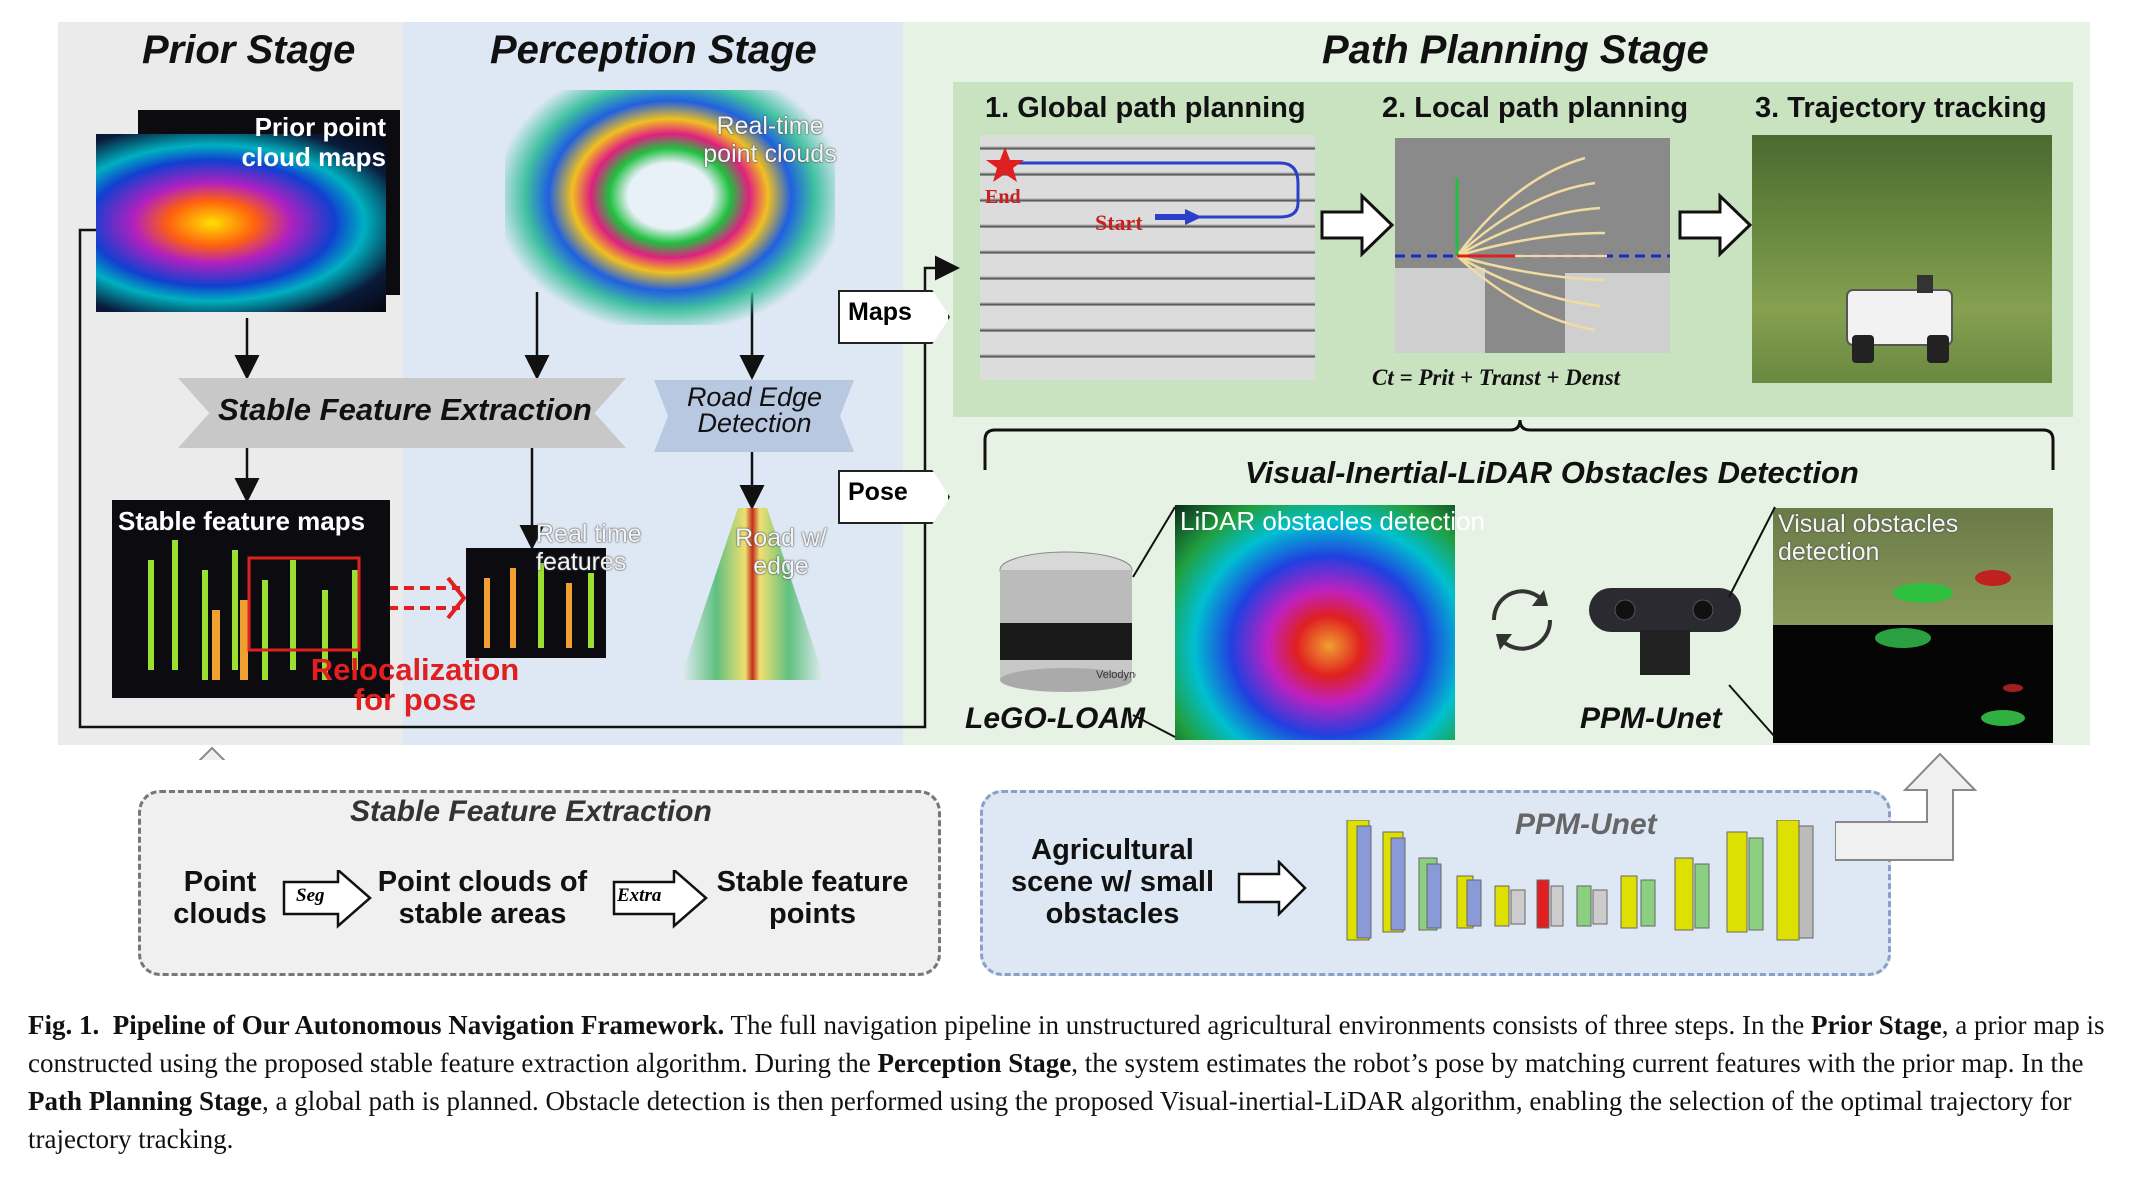  What do you see at coordinates (1906, 806) in the screenshot?
I see `output-up-arrow` at bounding box center [1906, 806].